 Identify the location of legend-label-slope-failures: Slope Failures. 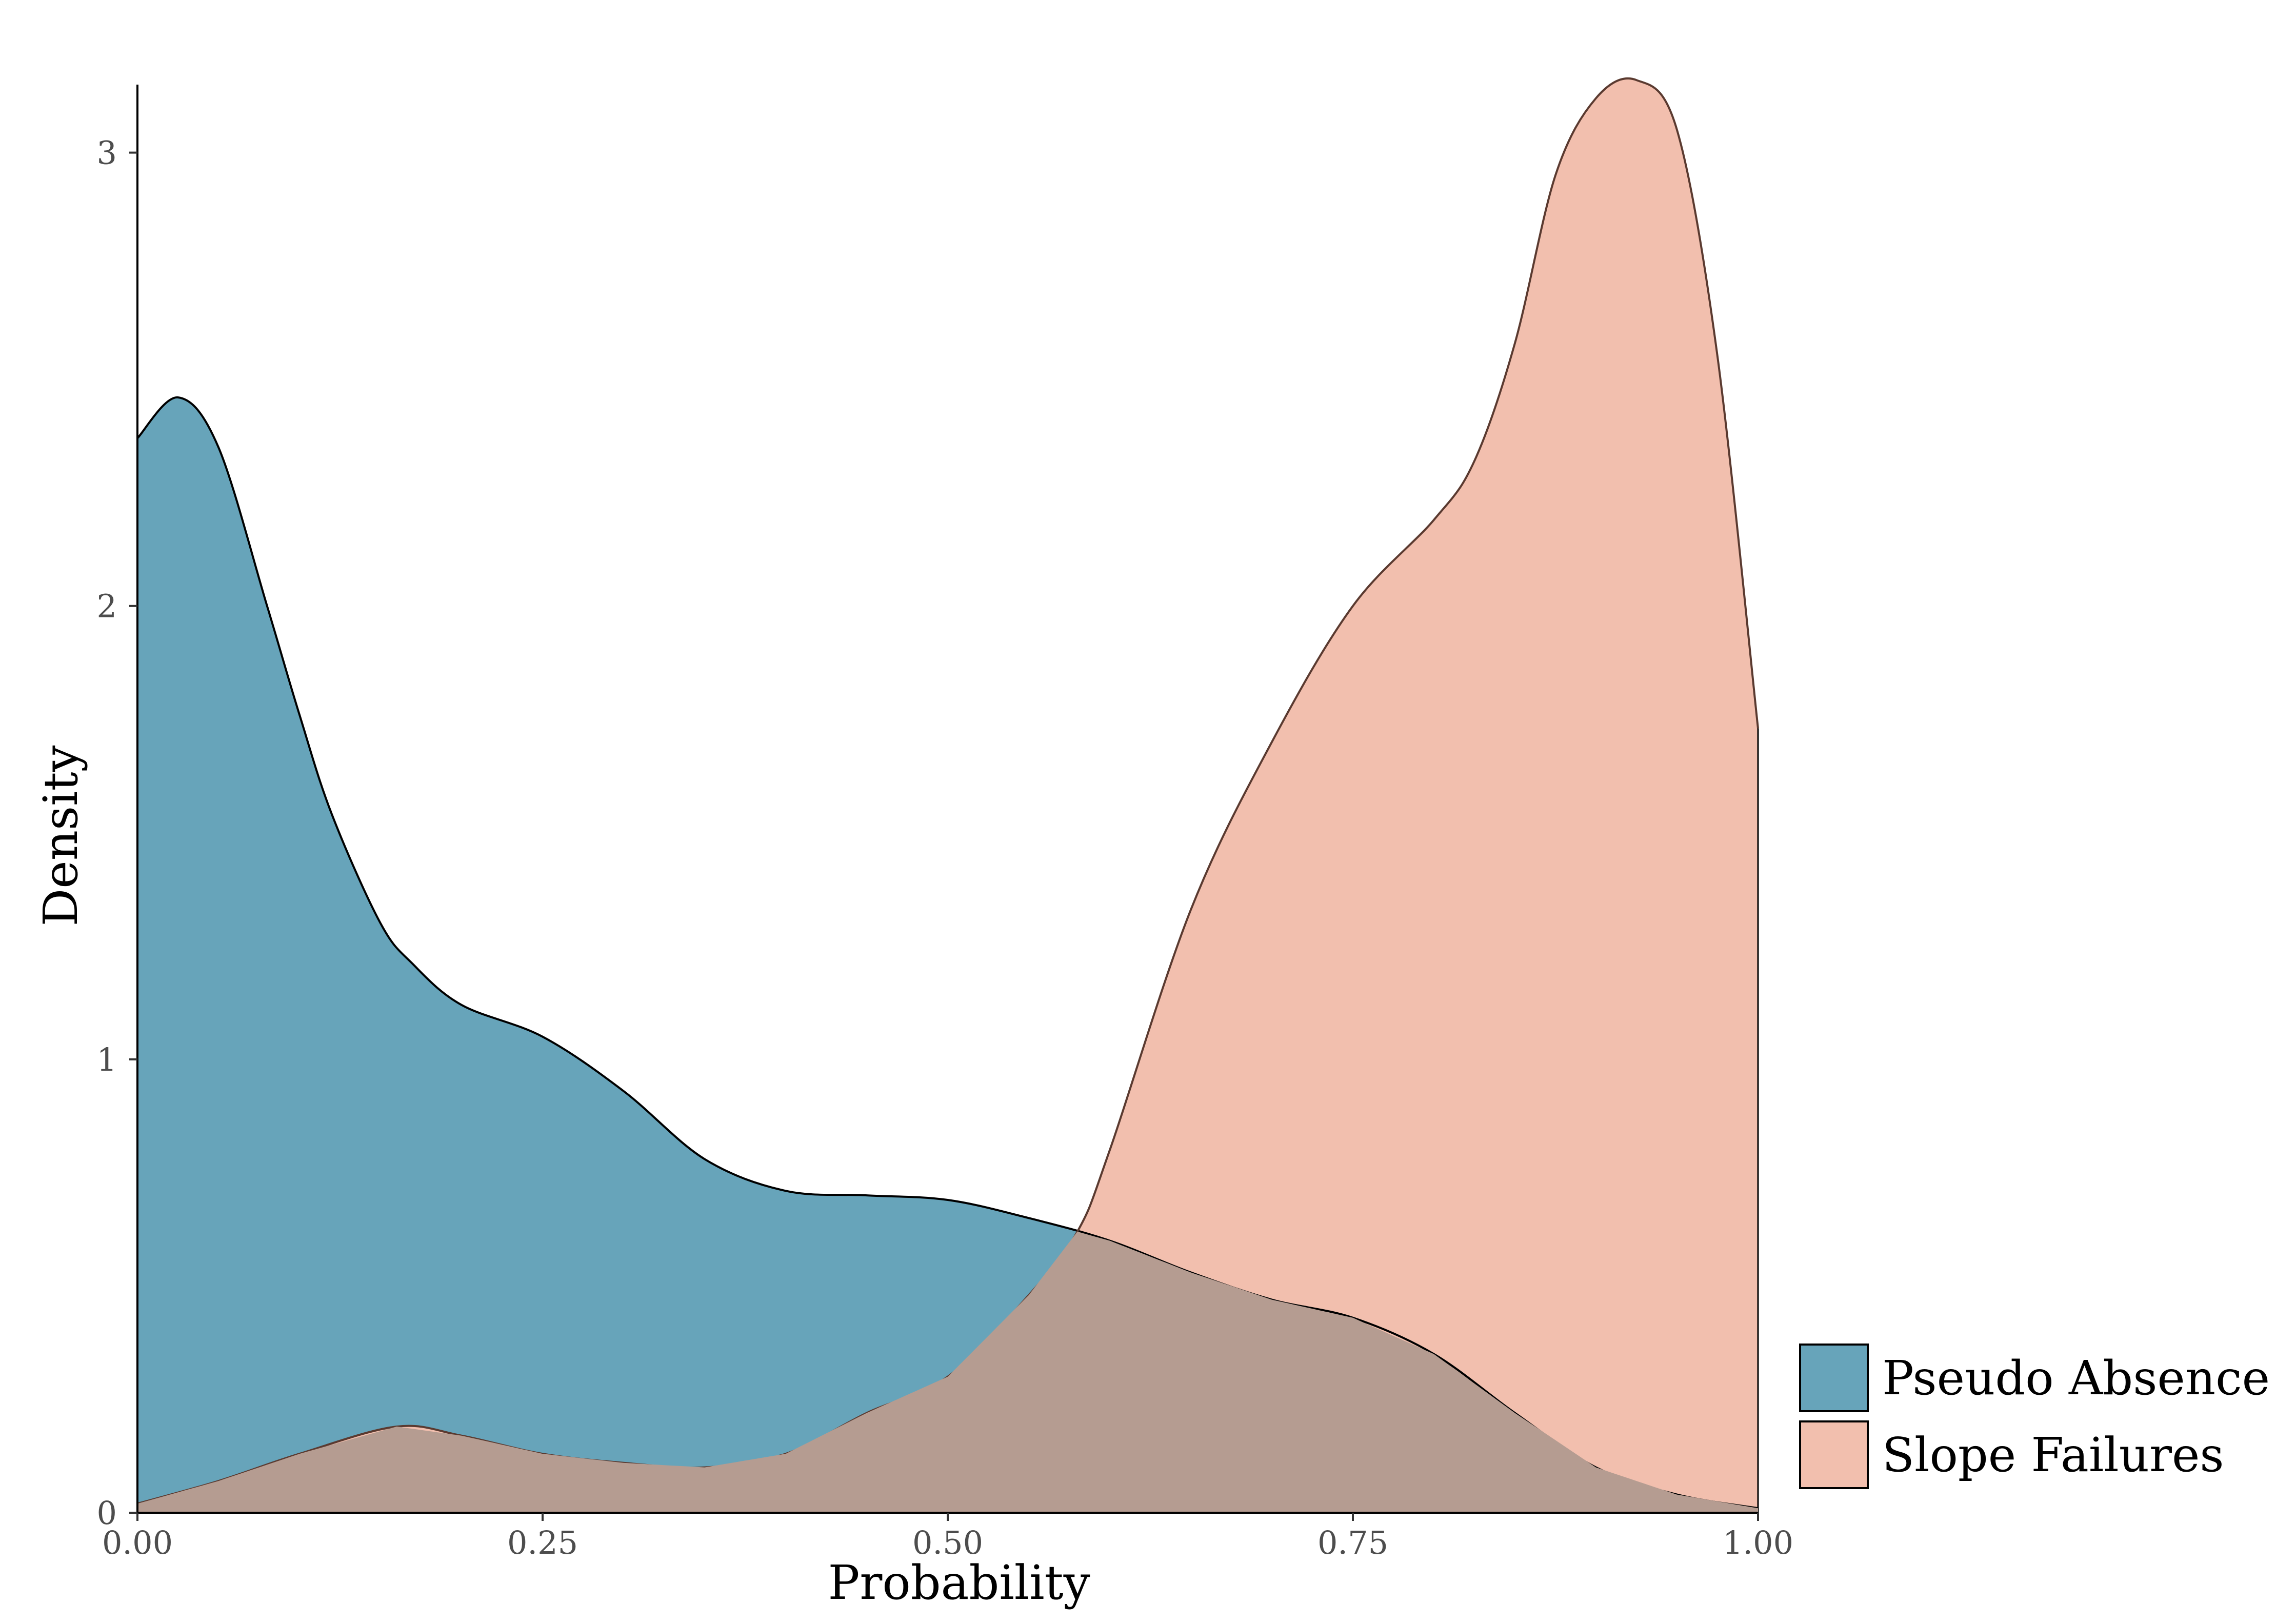
(2053, 1455).